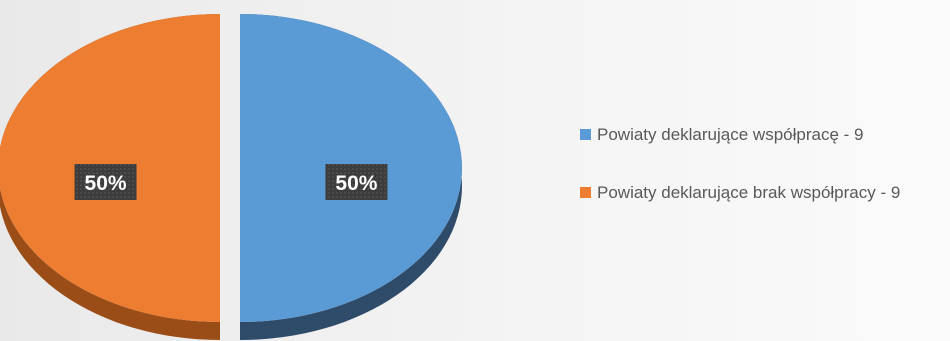 This screenshot has width=950, height=341. I want to click on legend-item-cooperation: Powiaty deklarujące współpracę - 9, so click(760, 135).